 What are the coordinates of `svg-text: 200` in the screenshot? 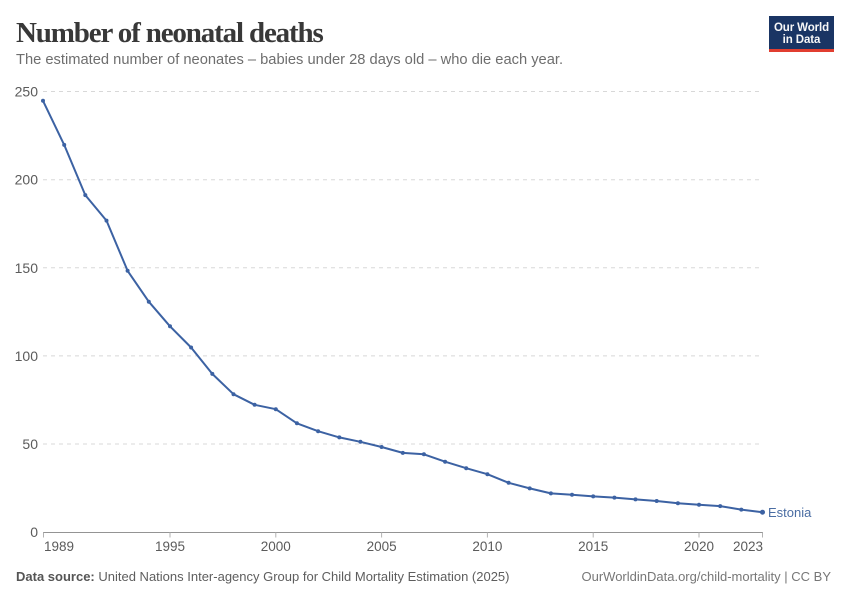 It's located at (27, 180).